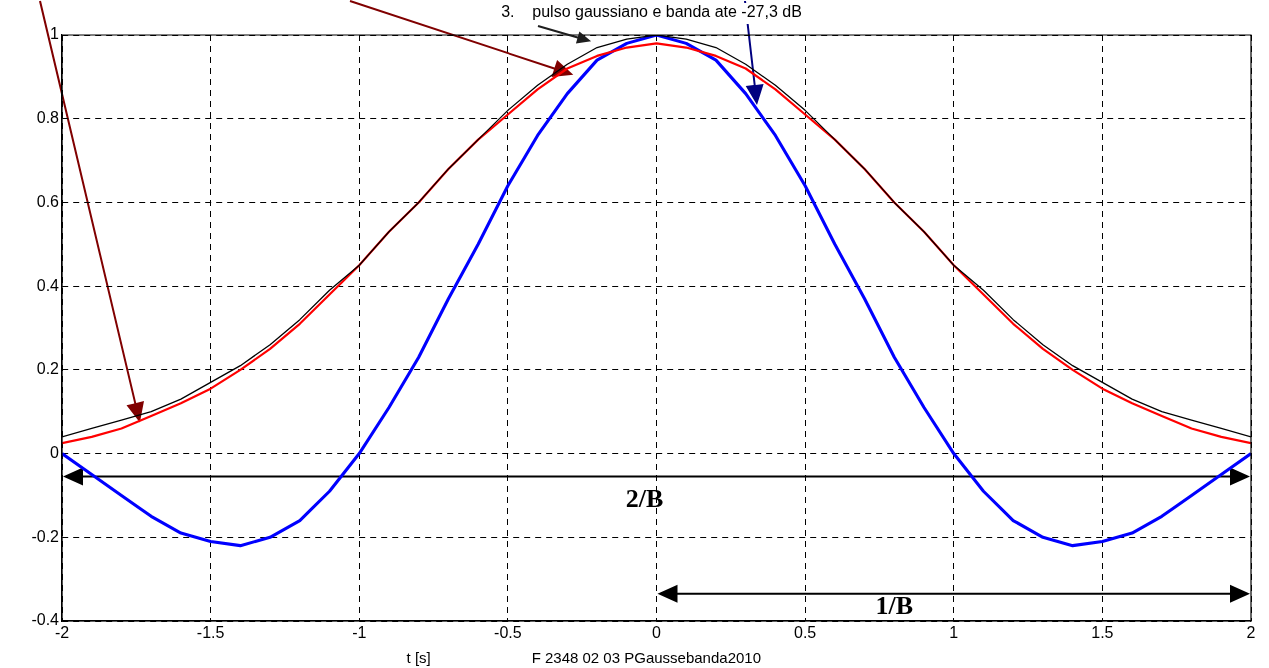 Image resolution: width=1269 pixels, height=668 pixels. Describe the element at coordinates (651, 12) in the screenshot. I see `chart-title: 3. pulso gaussiano e banda ate -27,3 dB` at that location.